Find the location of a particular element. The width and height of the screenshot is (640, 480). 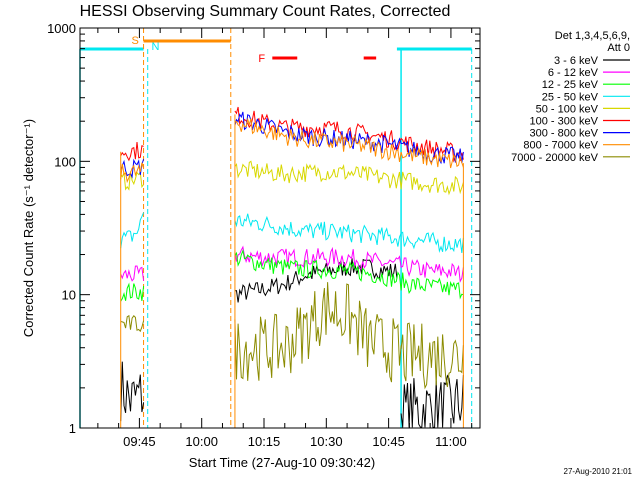

y-tick-label: 10 is located at coordinates (69, 295).